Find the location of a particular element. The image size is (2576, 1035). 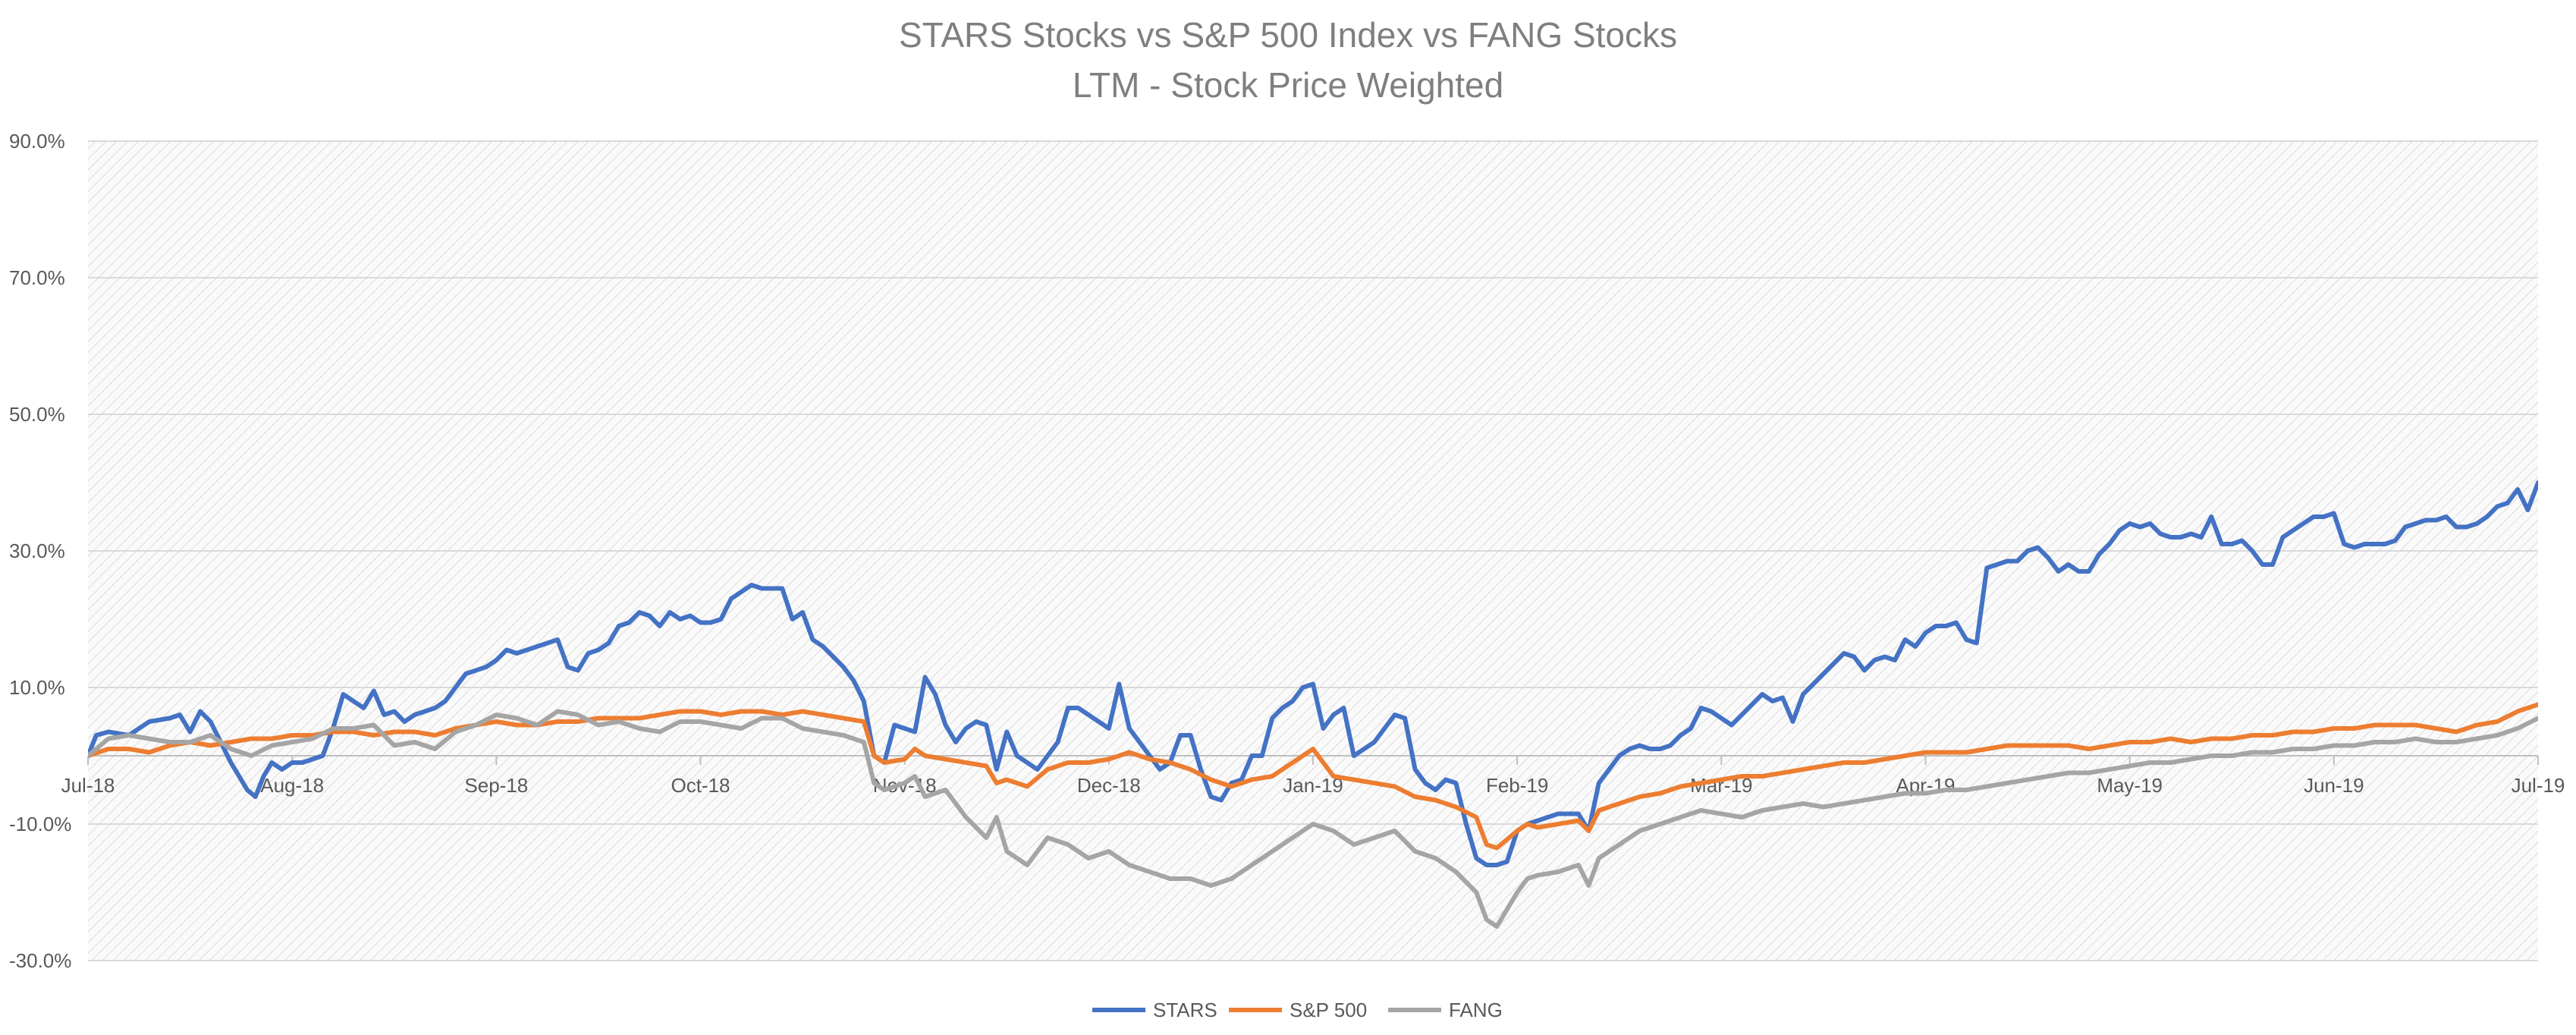

x-tick-label: Jun-19 is located at coordinates (2334, 785).